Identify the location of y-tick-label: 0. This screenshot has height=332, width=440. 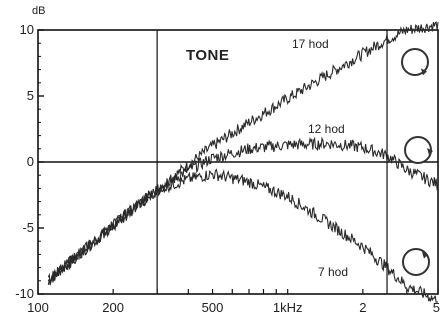
(30, 161).